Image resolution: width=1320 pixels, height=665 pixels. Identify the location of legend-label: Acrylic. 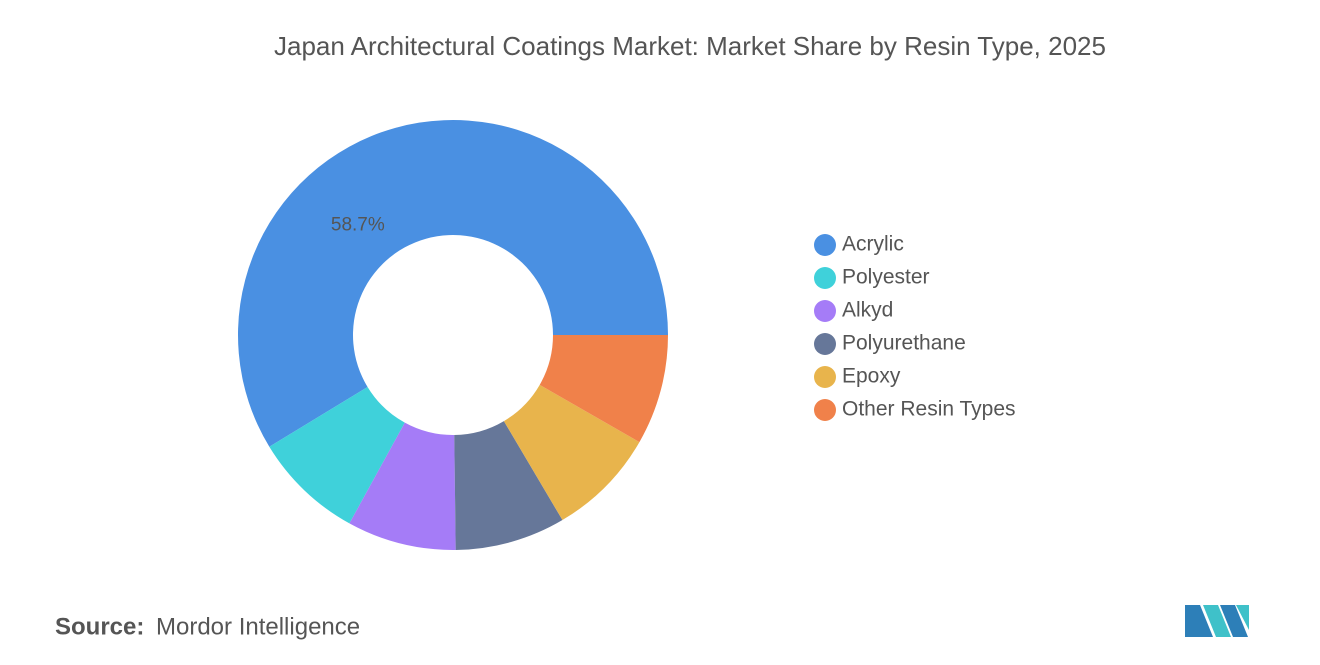
(873, 244).